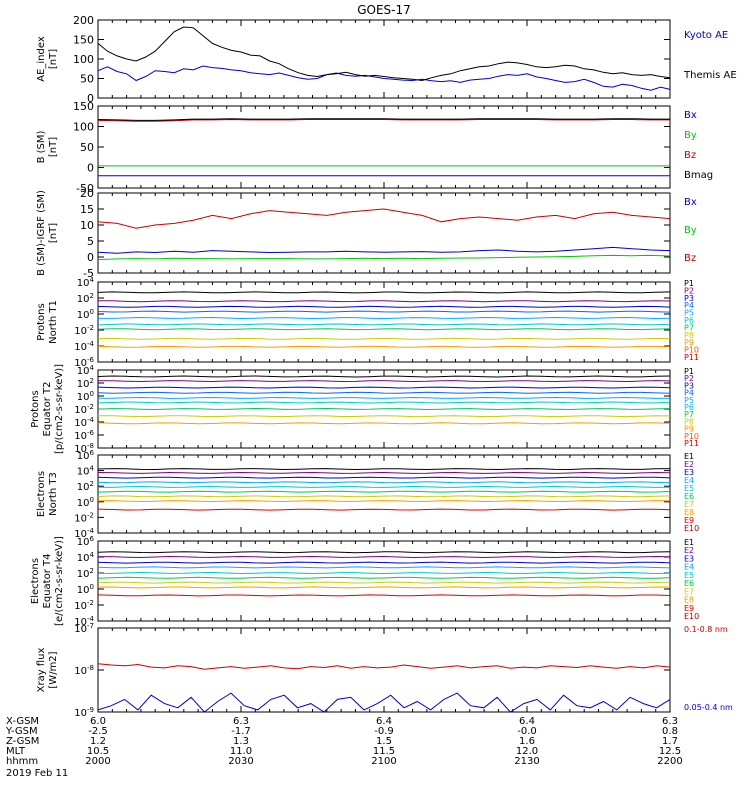 This screenshot has width=750, height=800. I want to click on legend-label-p5: P5, so click(689, 400).